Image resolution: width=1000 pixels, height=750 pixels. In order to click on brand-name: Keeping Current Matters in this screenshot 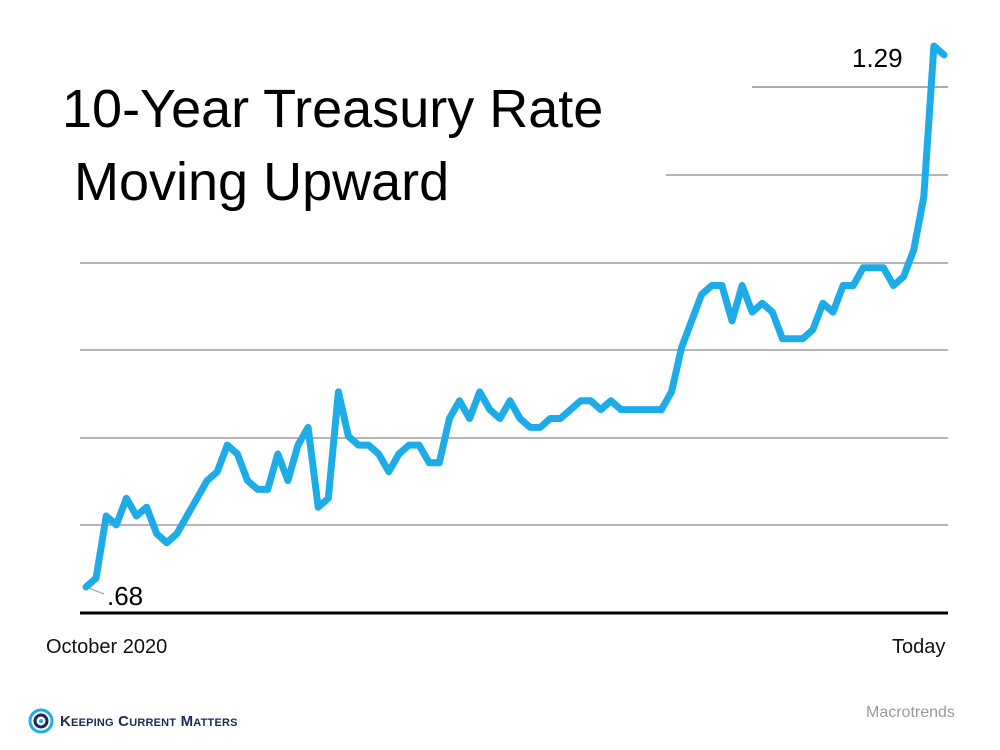, I will do `click(149, 721)`.